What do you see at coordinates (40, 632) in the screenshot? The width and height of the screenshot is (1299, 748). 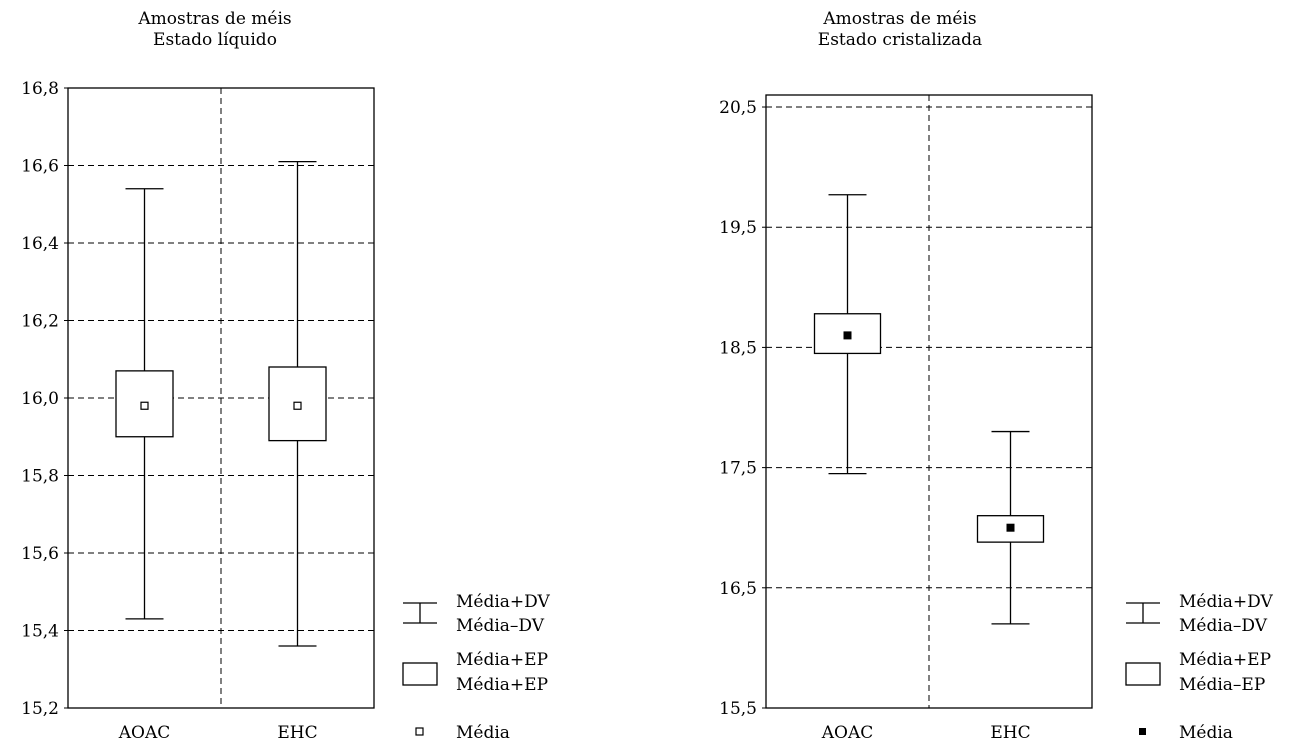 I see `left-y-tick-label: 15,4` at bounding box center [40, 632].